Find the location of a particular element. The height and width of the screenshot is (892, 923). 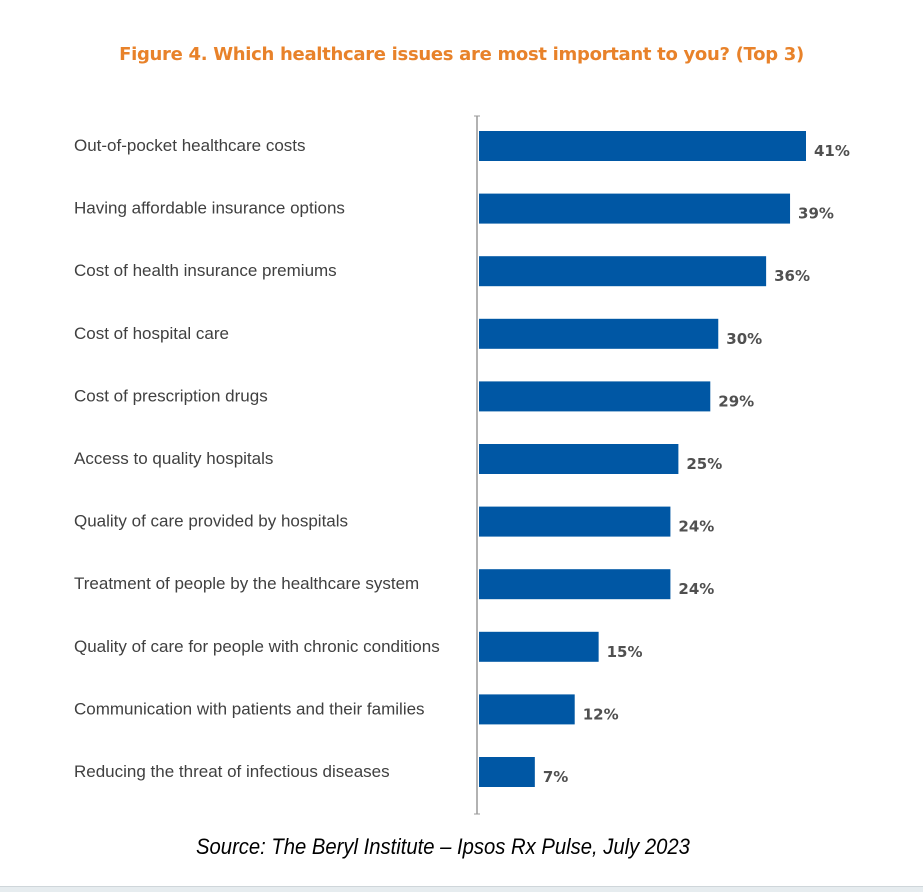

category-label: Cost of prescription drugs is located at coordinates (171, 395).